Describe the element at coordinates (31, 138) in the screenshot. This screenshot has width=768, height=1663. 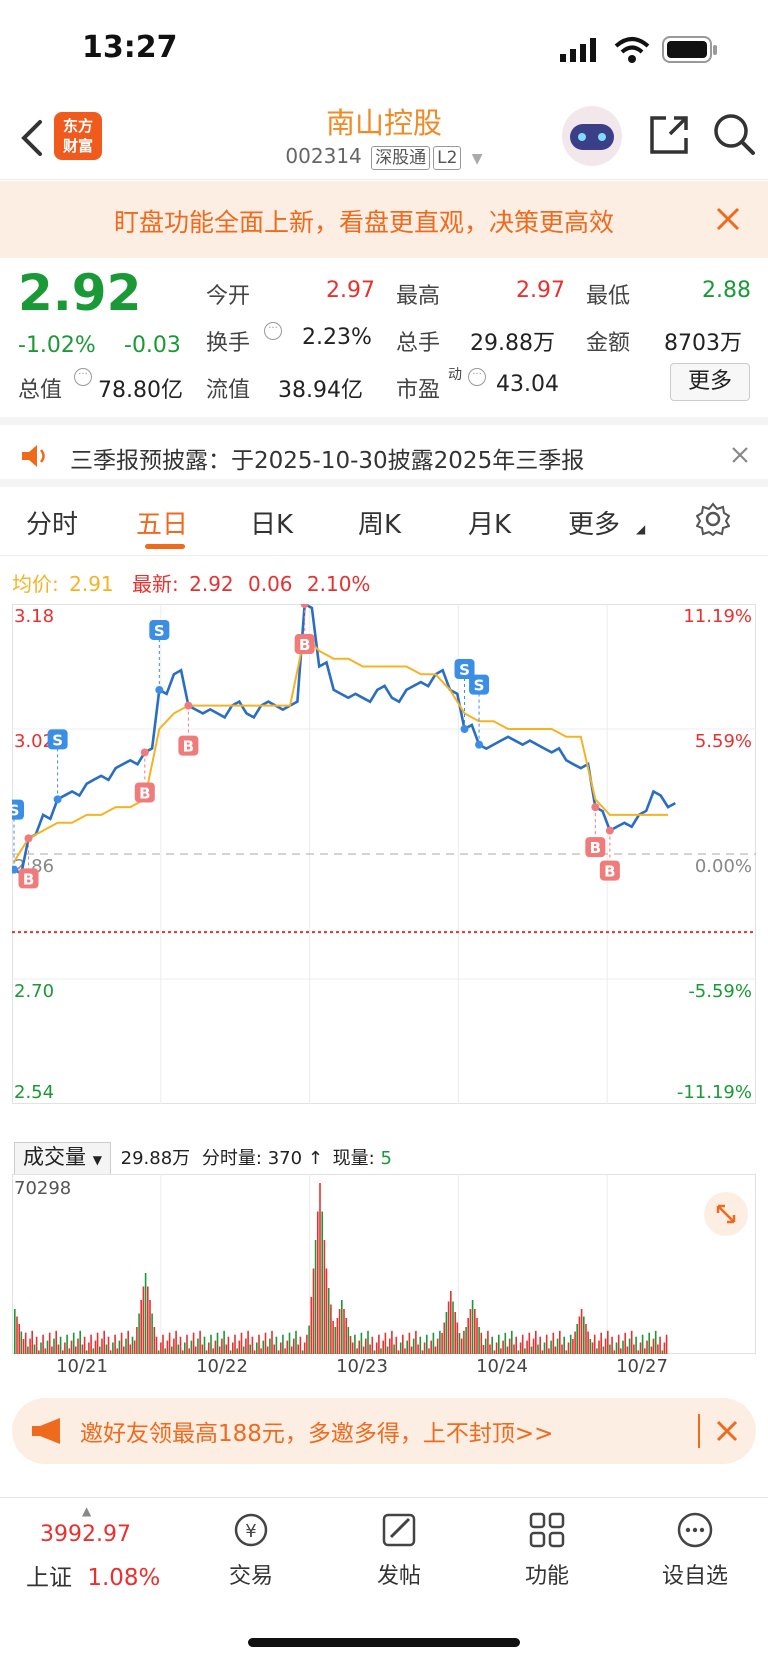
I see `back-icon` at that location.